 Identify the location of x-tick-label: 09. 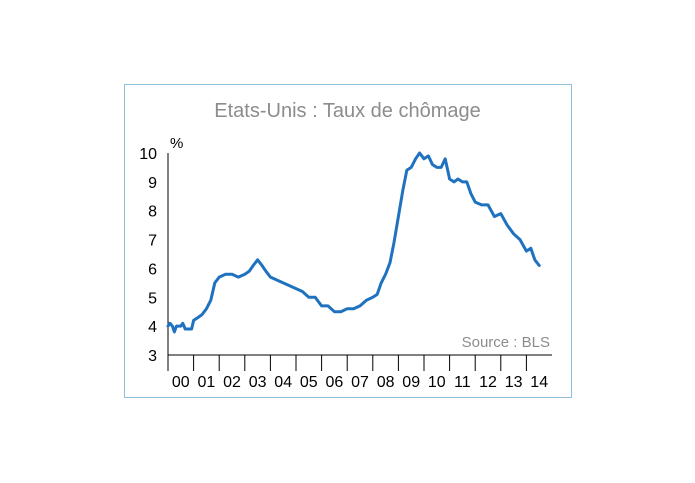
(411, 382).